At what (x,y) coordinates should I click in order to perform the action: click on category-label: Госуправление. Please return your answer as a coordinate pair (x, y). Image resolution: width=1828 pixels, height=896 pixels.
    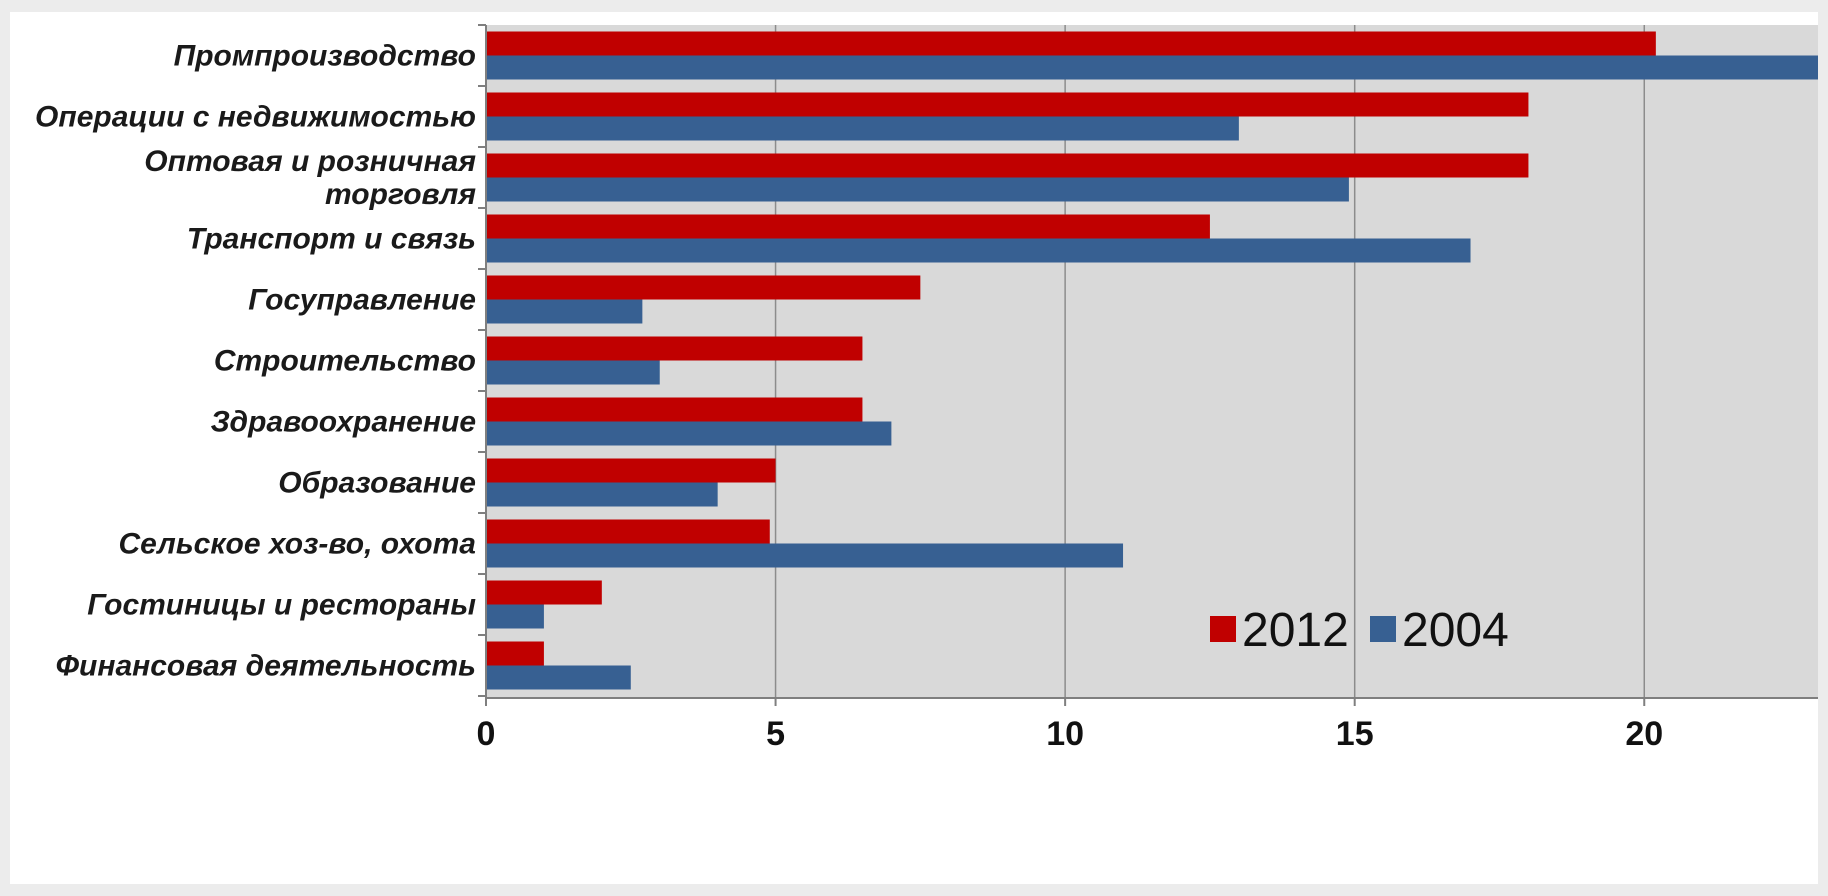
    Looking at the image, I should click on (362, 300).